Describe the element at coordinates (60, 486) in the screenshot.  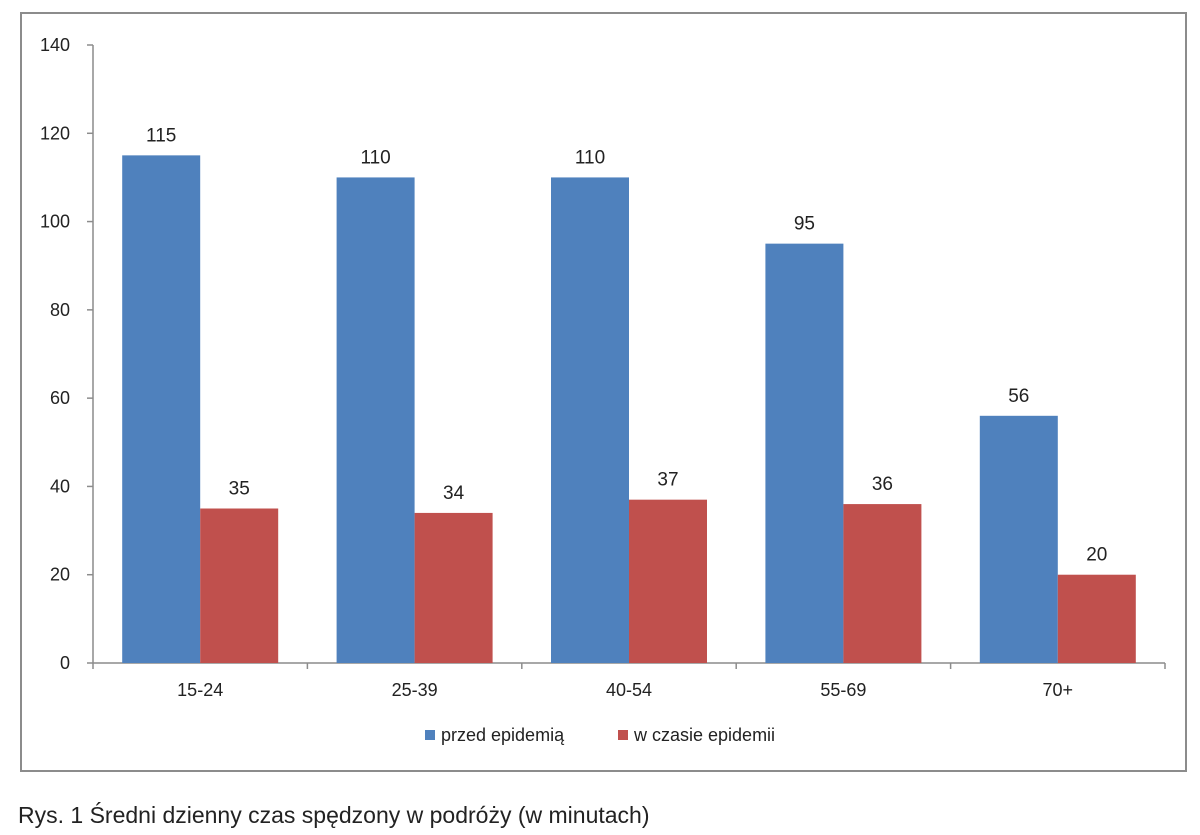
I see `y-tick-label: 40` at that location.